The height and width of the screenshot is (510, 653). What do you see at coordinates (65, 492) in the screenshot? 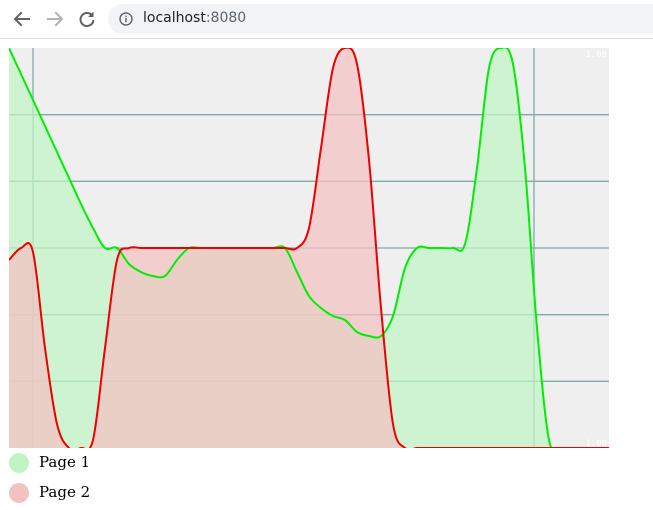
I see `legend-label-page-2: Page 2` at bounding box center [65, 492].